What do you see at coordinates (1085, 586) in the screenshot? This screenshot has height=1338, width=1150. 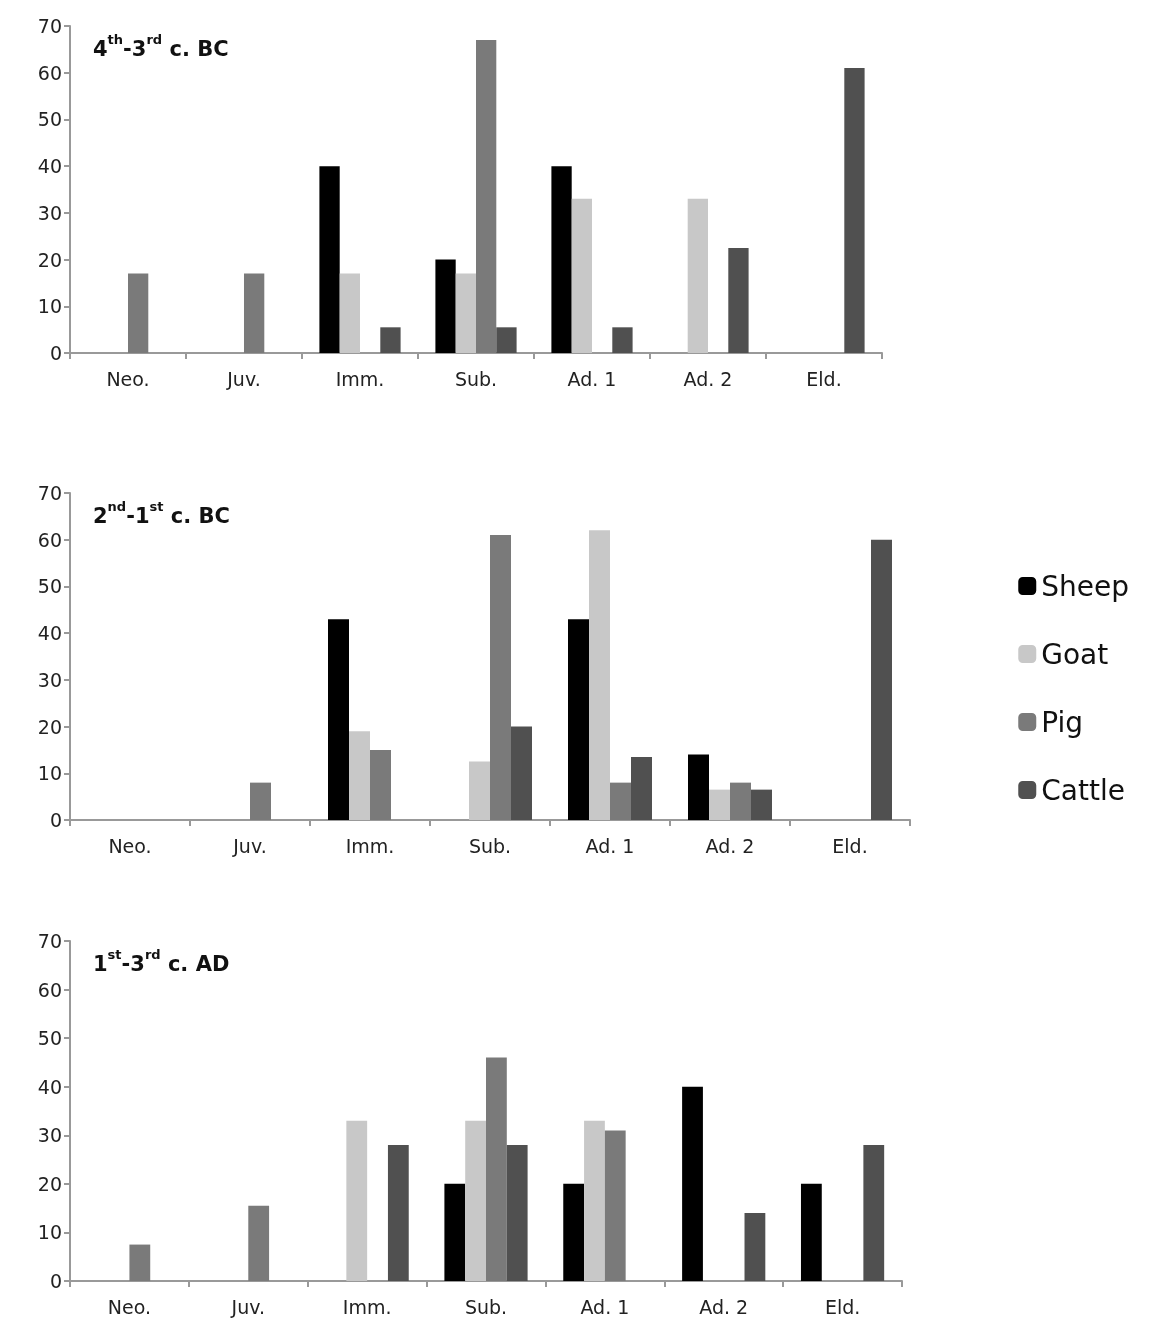 I see `legend-label: Sheep` at bounding box center [1085, 586].